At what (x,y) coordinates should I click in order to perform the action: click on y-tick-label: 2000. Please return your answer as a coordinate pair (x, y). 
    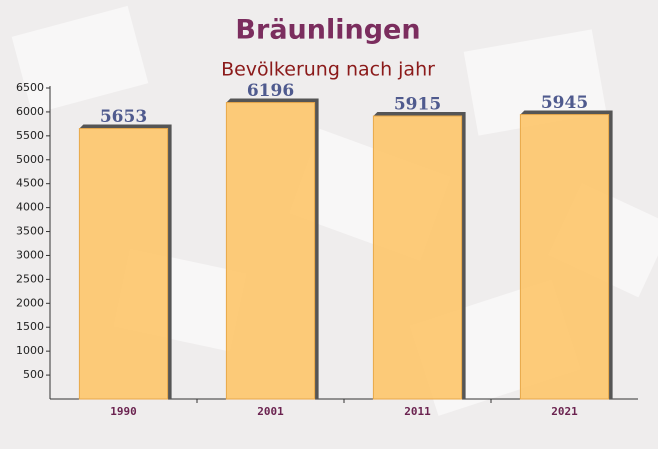
    Looking at the image, I should click on (30, 302).